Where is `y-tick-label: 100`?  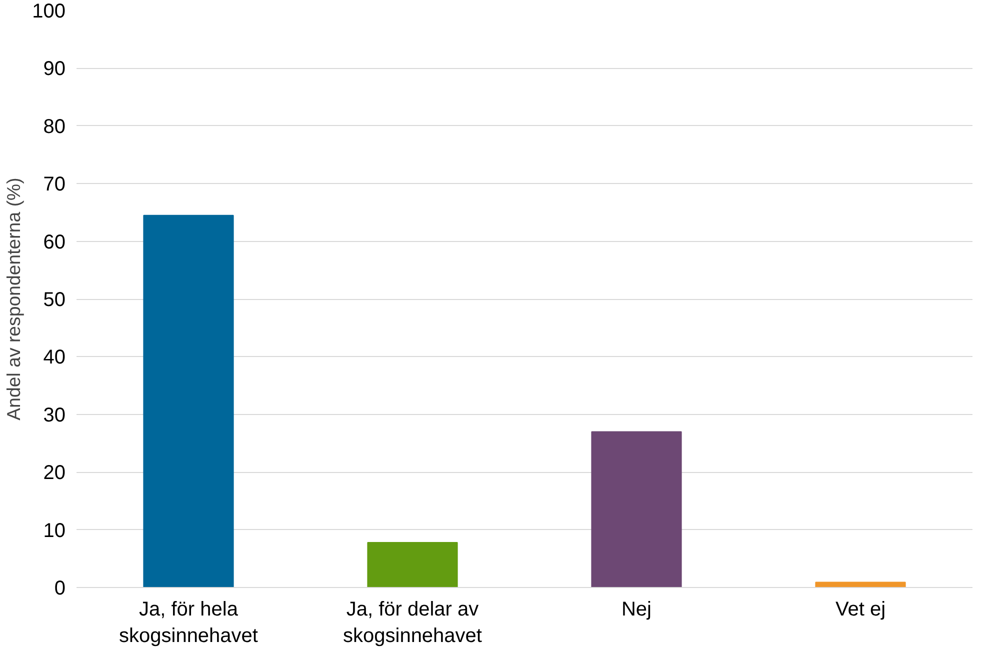 y-tick-label: 100 is located at coordinates (49, 11).